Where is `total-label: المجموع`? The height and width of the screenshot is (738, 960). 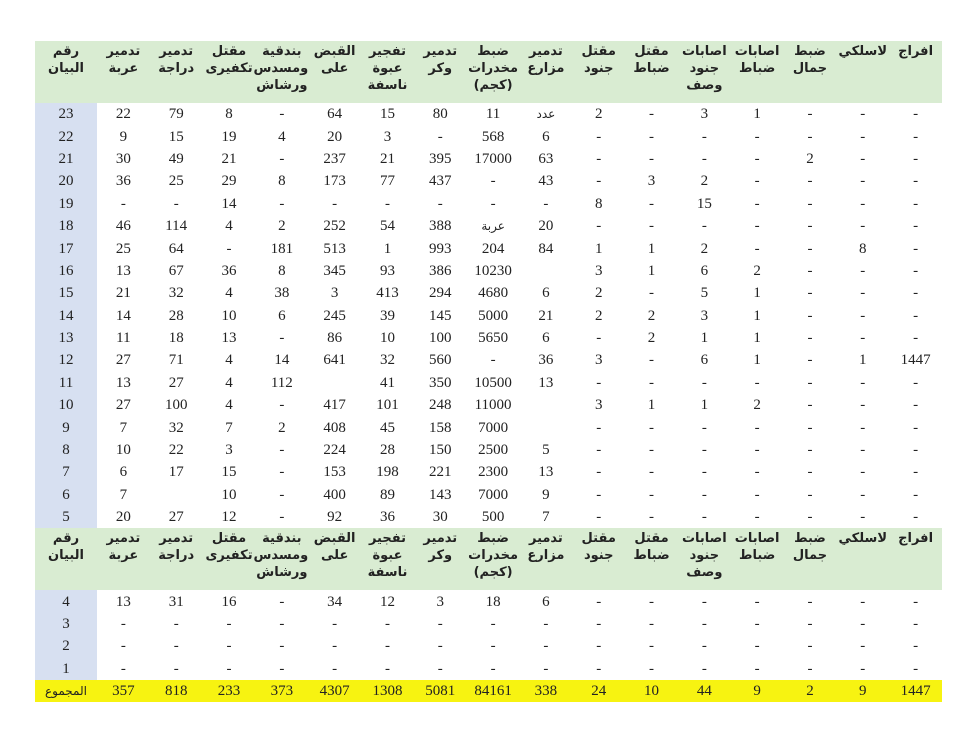 total-label: المجموع is located at coordinates (66, 690).